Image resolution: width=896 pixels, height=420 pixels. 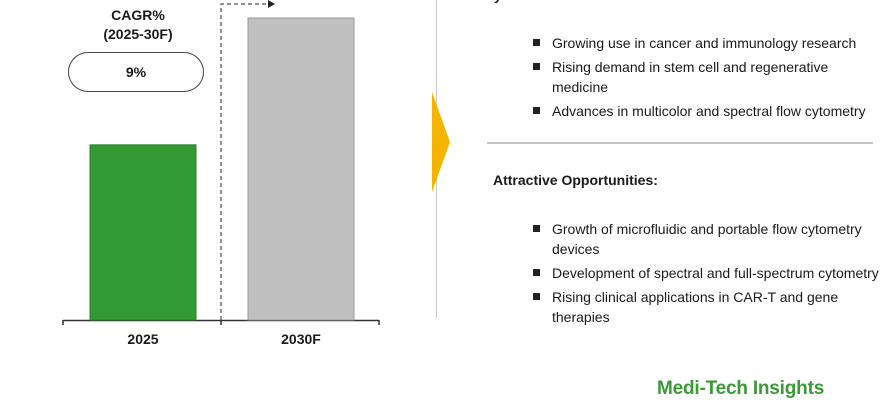 What do you see at coordinates (741, 388) in the screenshot?
I see `brand-logo: Medi-Tech Insights` at bounding box center [741, 388].